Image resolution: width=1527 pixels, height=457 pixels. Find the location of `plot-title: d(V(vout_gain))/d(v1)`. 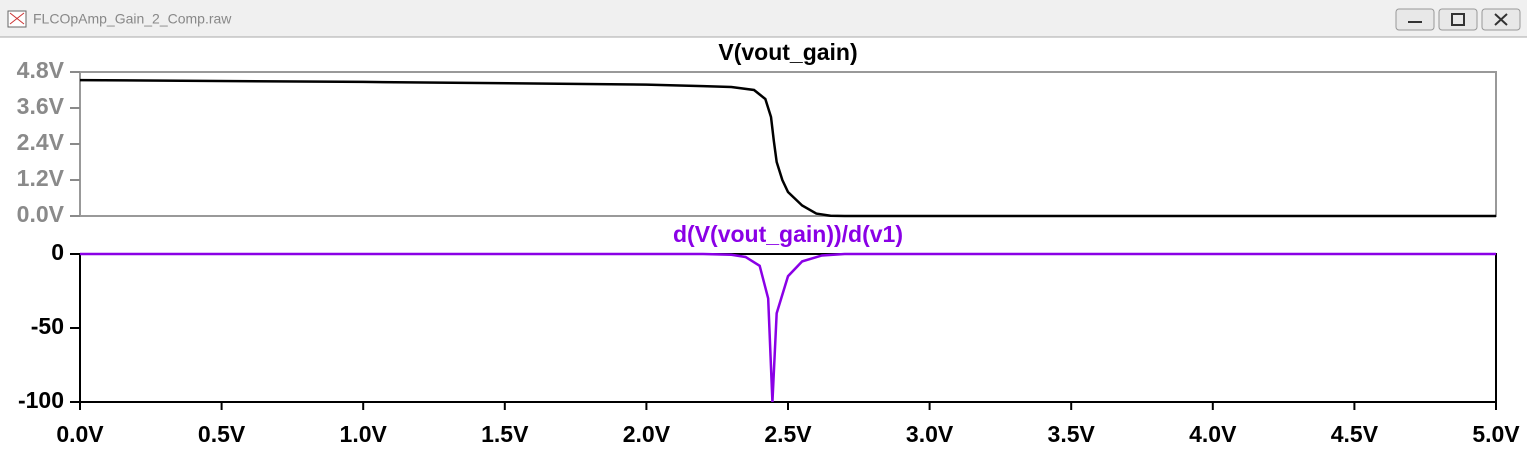

plot-title: d(V(vout_gain))/d(v1) is located at coordinates (788, 234).